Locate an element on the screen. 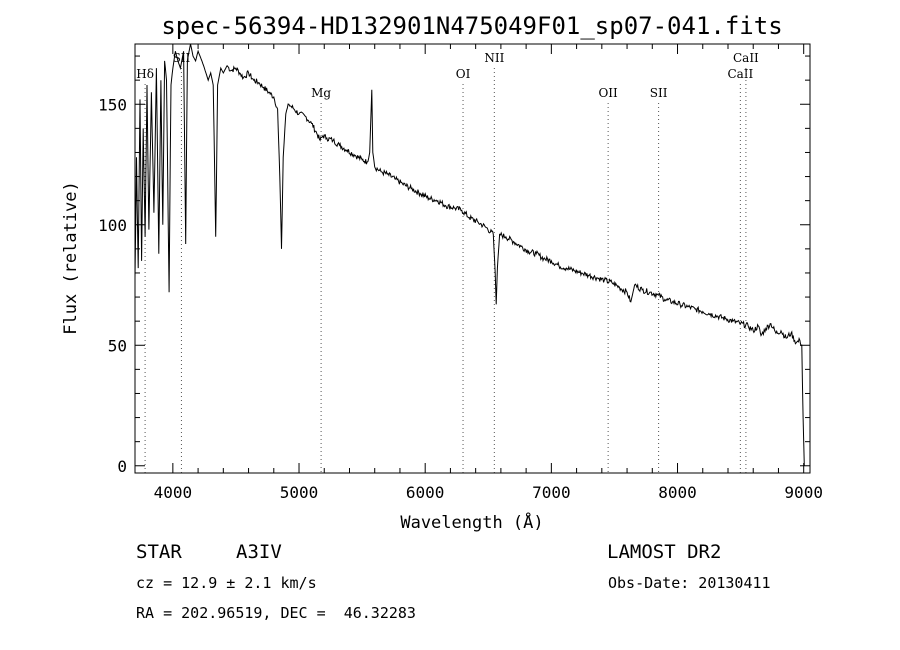 Image resolution: width=900 pixels, height=650 pixels. y-tick-label: 50 is located at coordinates (117, 345).